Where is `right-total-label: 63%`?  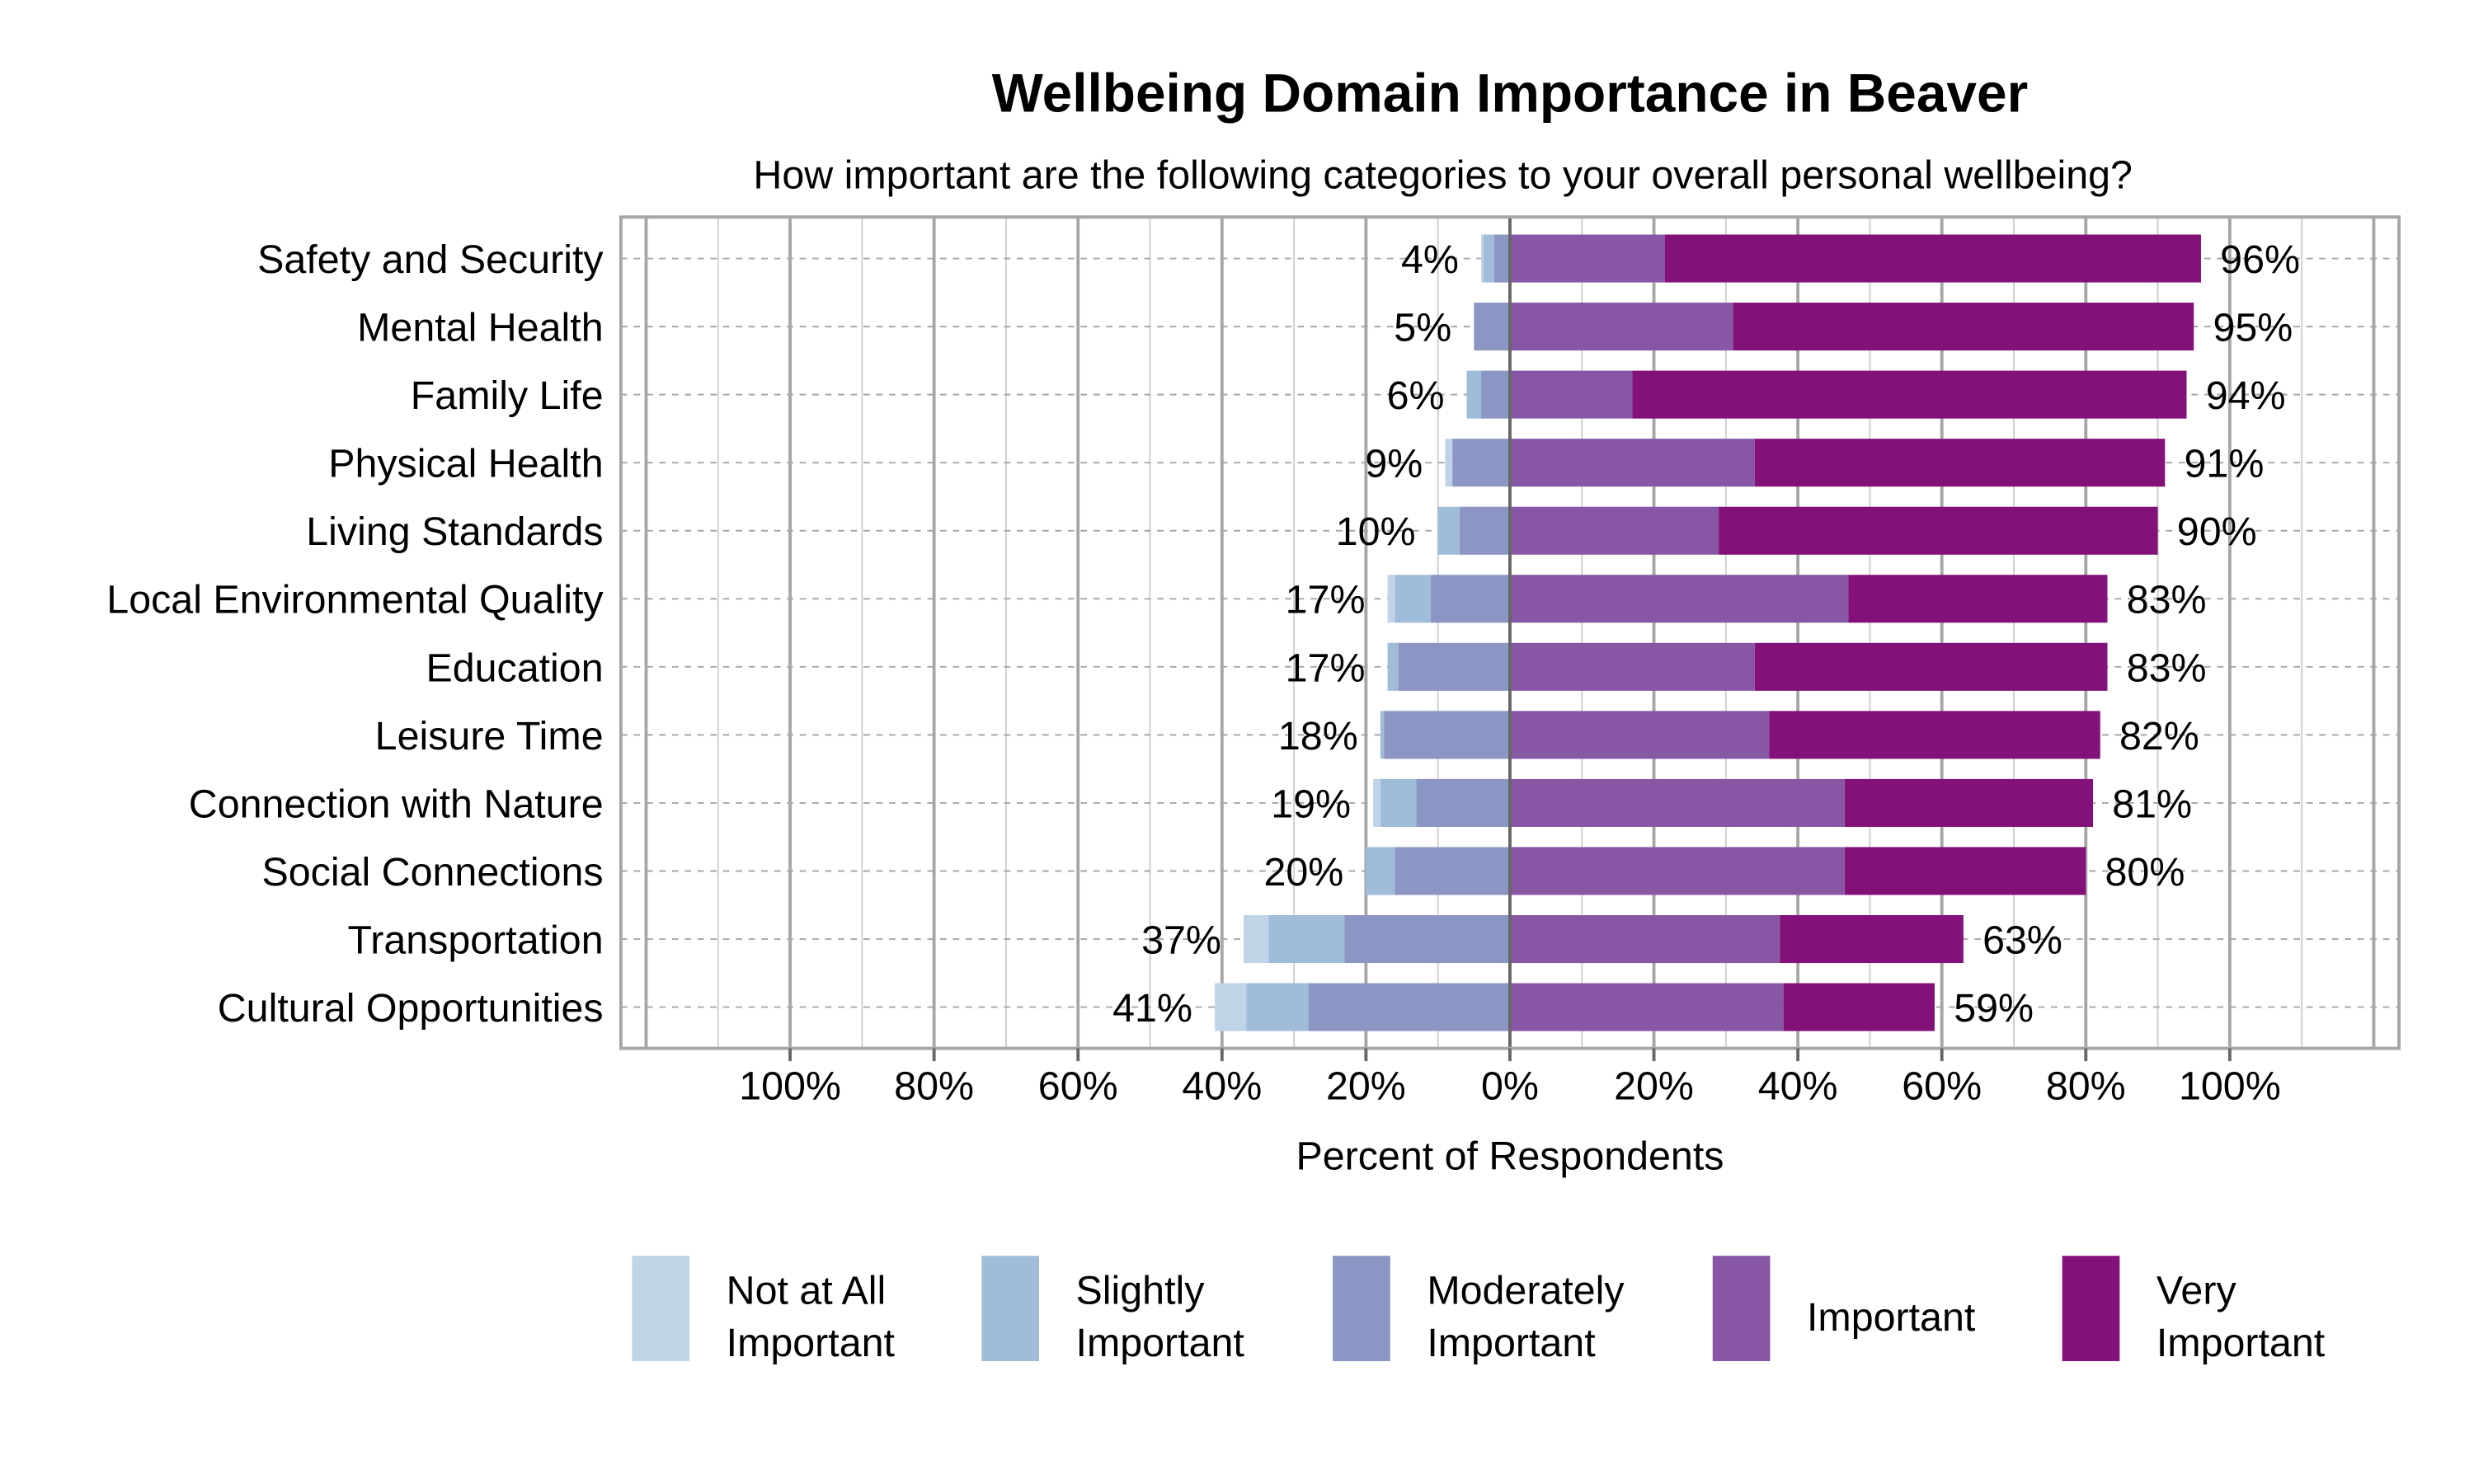
right-total-label: 63% is located at coordinates (2022, 940).